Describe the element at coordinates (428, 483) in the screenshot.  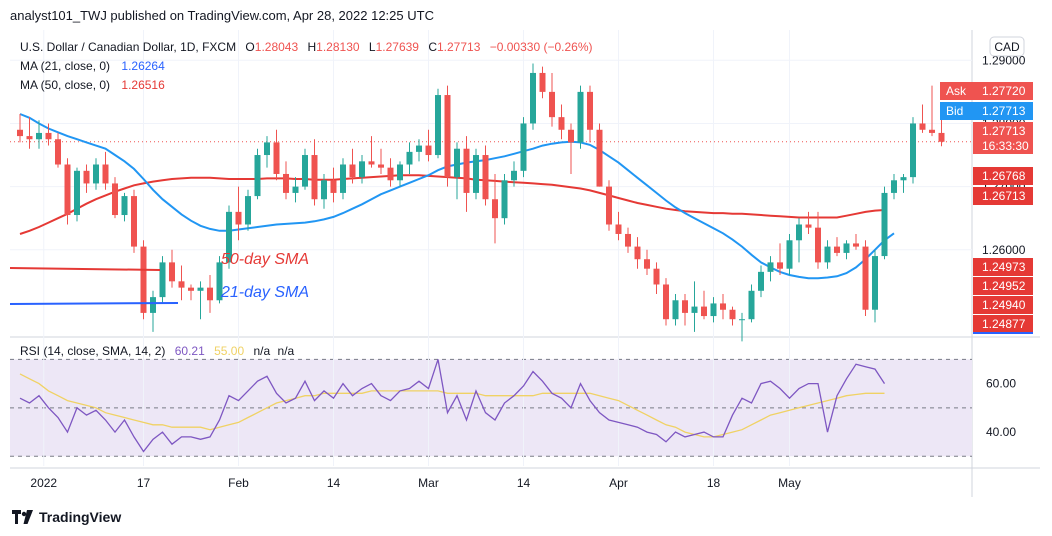
I see `time-tick-label: Mar` at that location.